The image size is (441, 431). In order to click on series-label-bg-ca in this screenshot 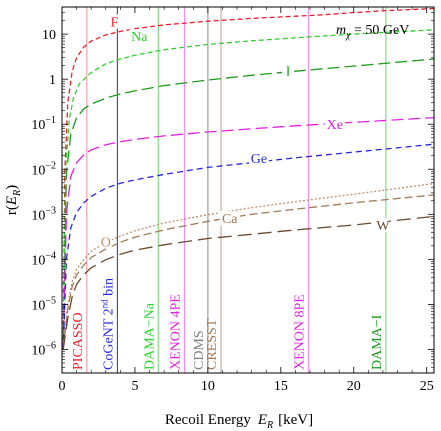, I will do `click(229, 218)`.